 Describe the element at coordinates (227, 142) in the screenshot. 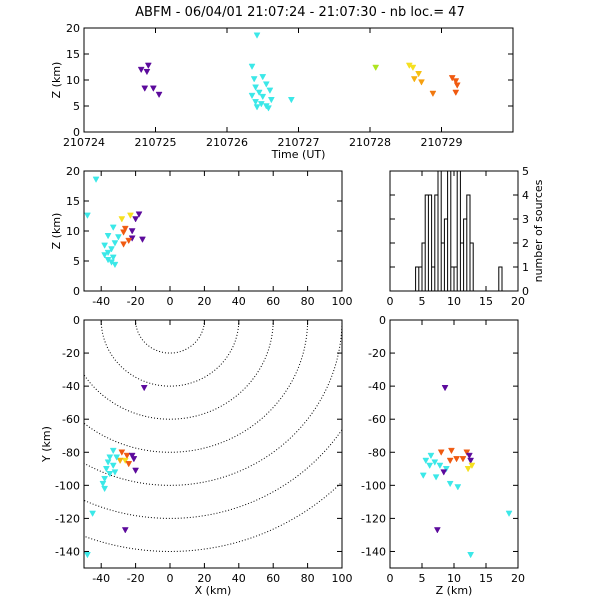

I see `x-tick-label: 210726` at that location.